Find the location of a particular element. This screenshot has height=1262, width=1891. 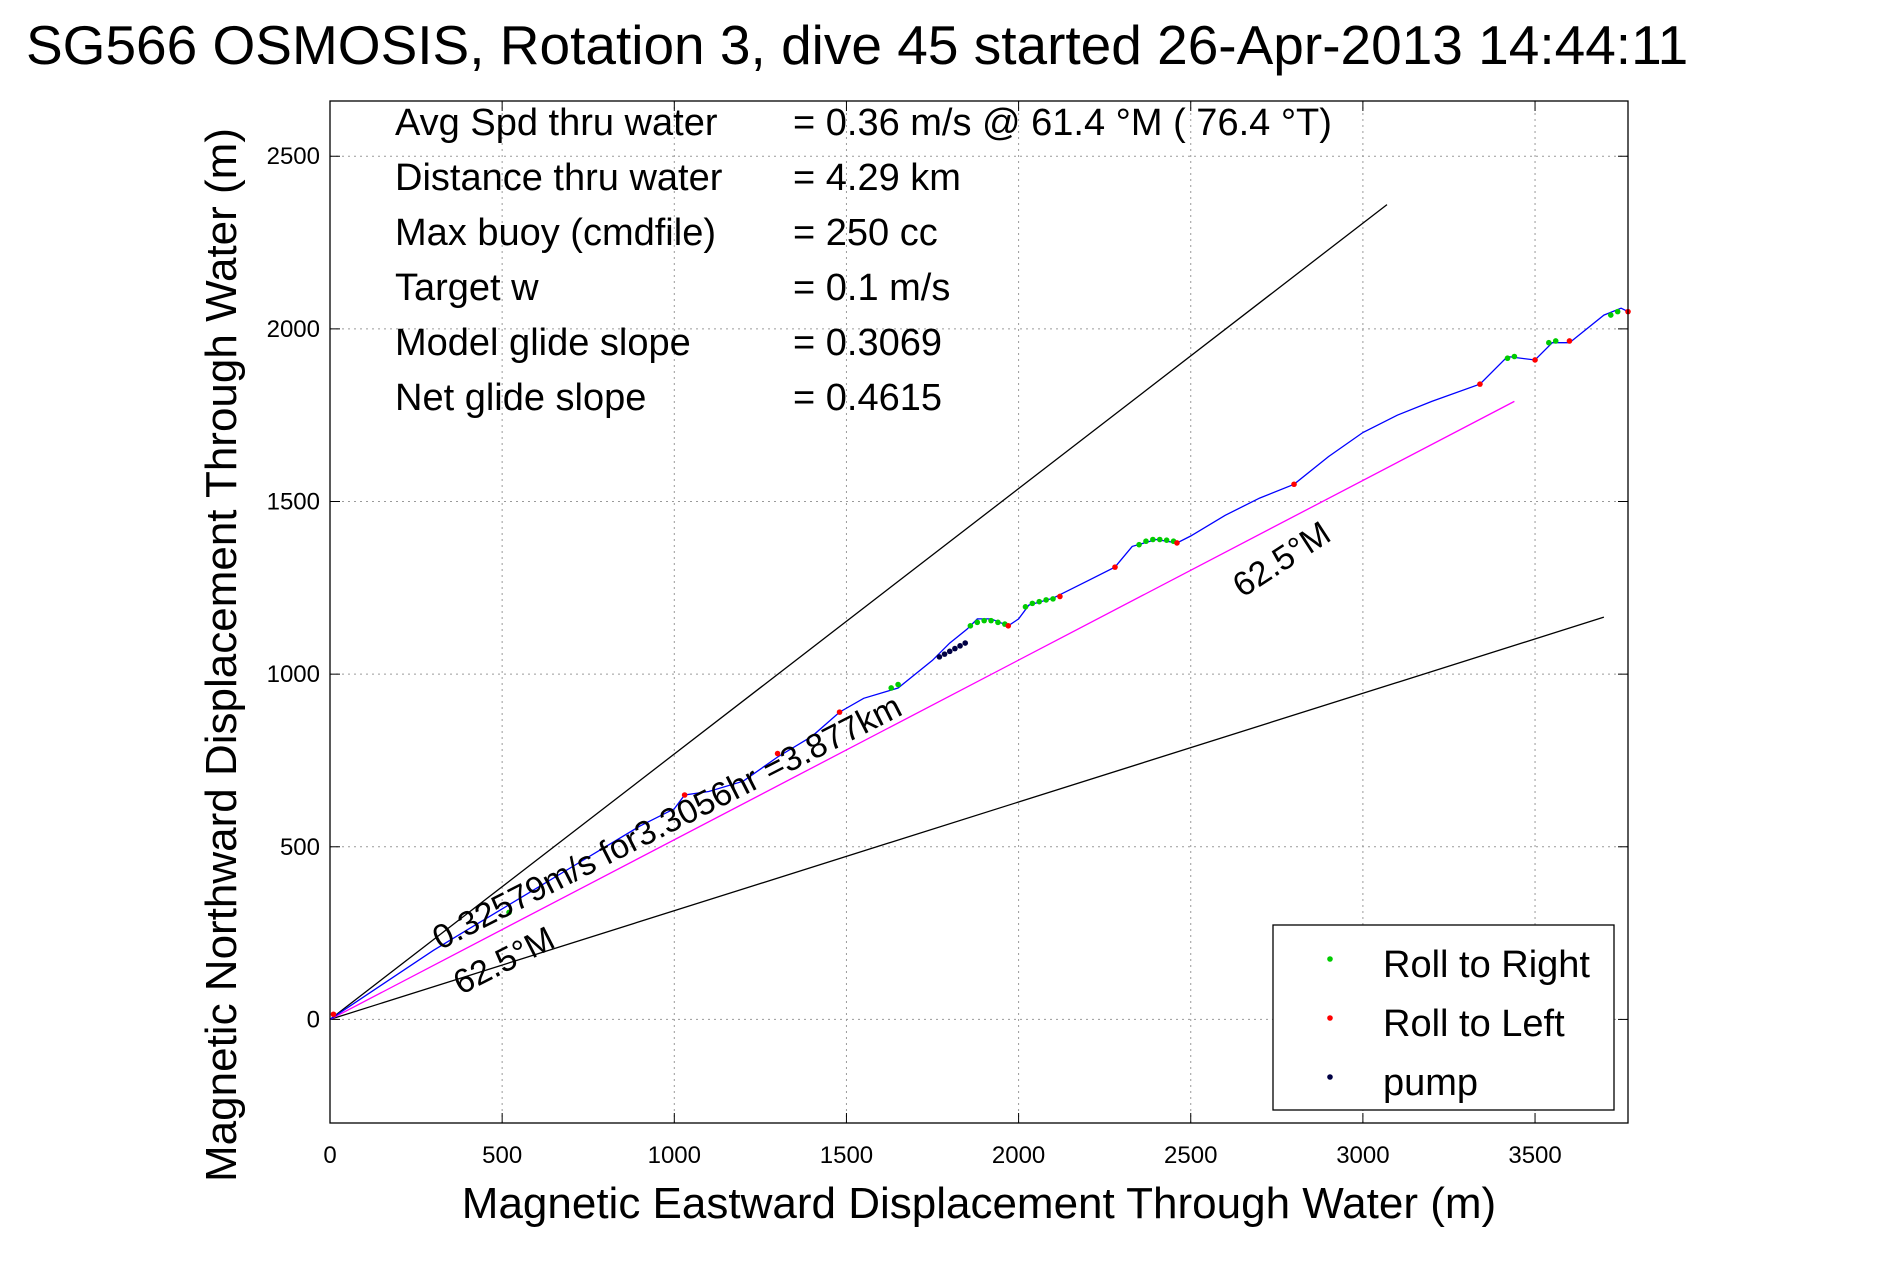

stat-label: Max buoy (cmdfile) is located at coordinates (555, 233).